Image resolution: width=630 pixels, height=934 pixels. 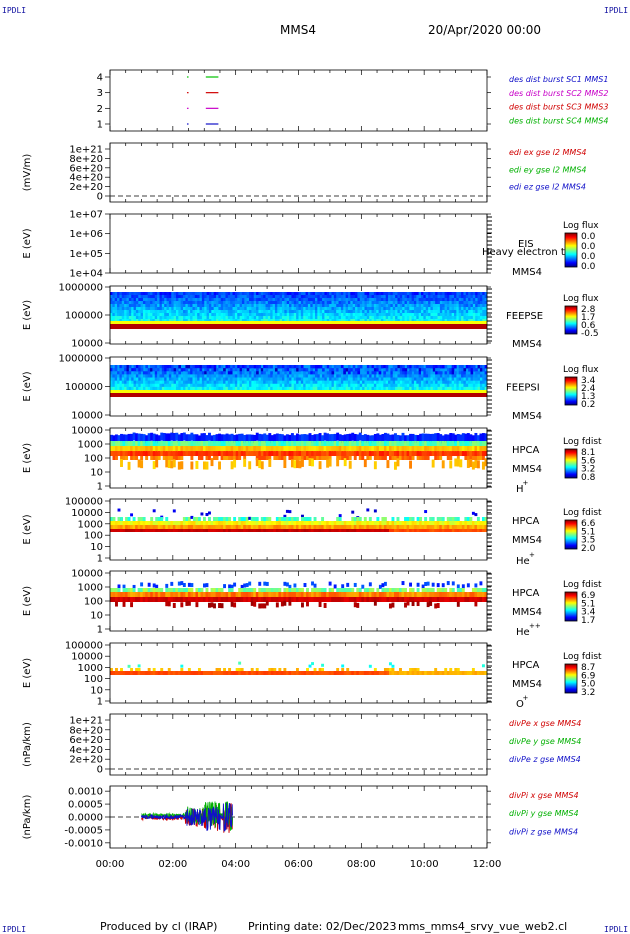 I want to click on divpi-ylabel: (nPa/km), so click(x=27, y=817).